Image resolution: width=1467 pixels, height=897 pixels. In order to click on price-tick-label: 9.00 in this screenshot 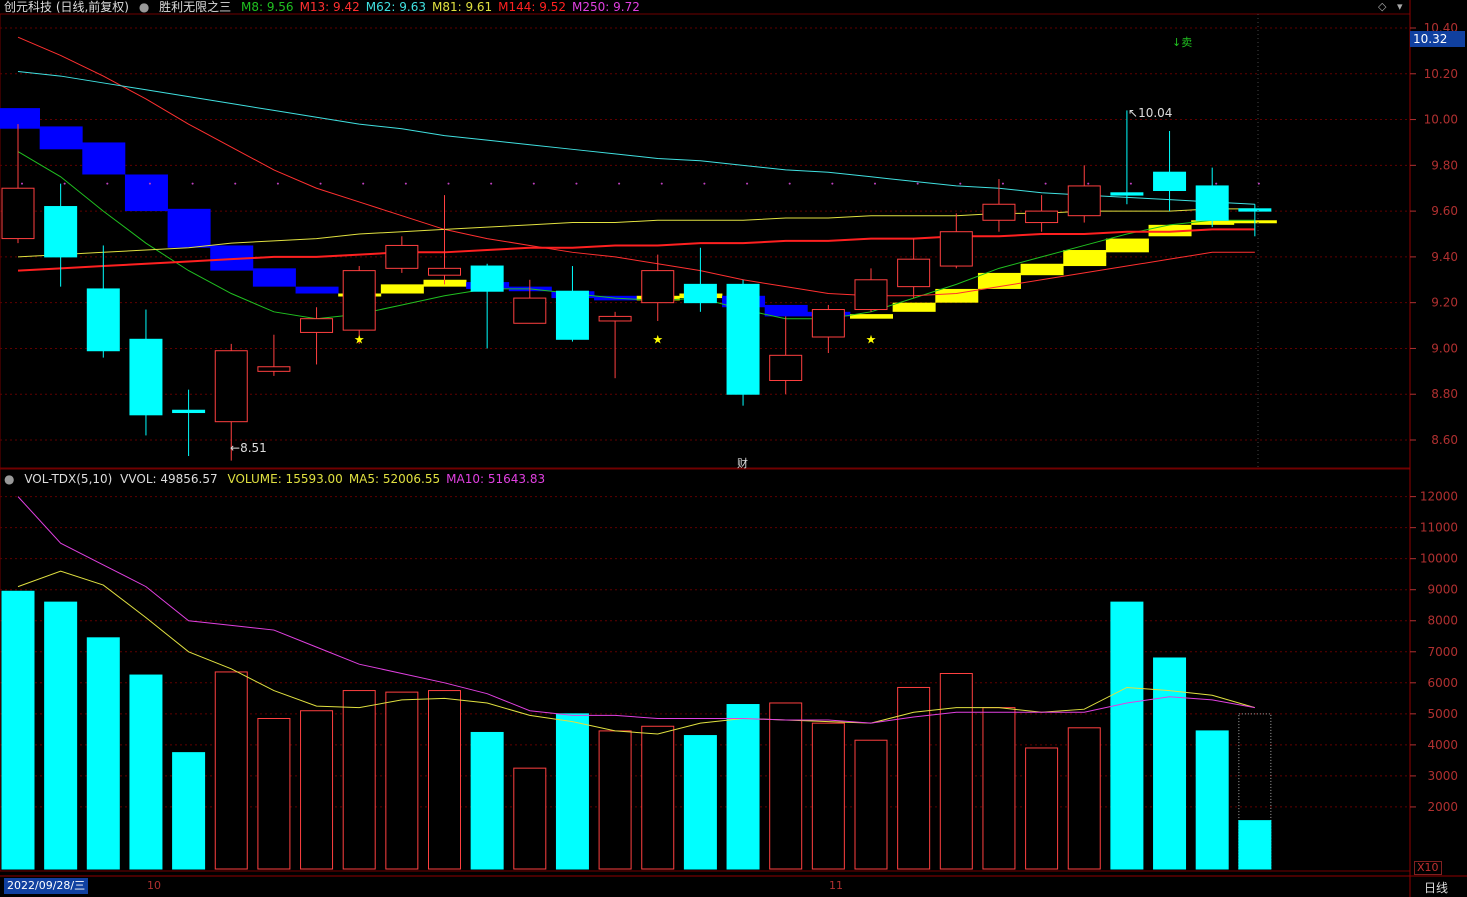, I will do `click(1444, 348)`.